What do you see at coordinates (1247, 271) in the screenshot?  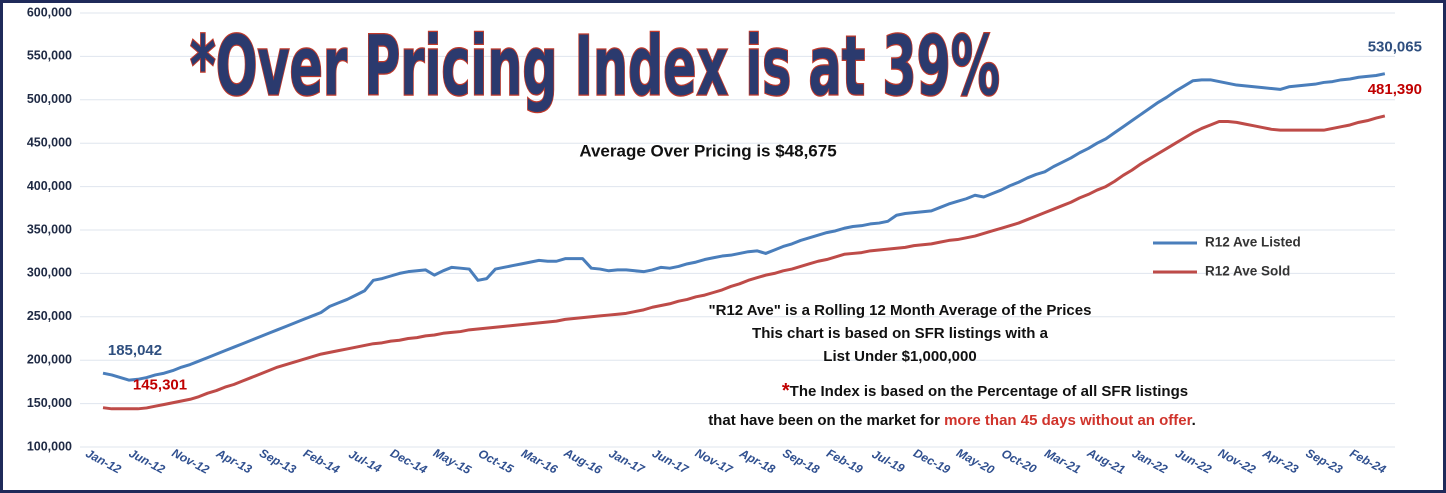 I see `legend-label: R12 Ave Sold` at bounding box center [1247, 271].